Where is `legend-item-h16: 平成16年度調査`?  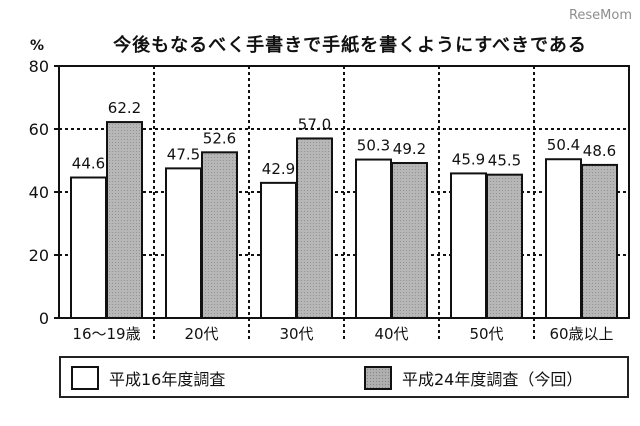 legend-item-h16: 平成16年度調査 is located at coordinates (148, 378).